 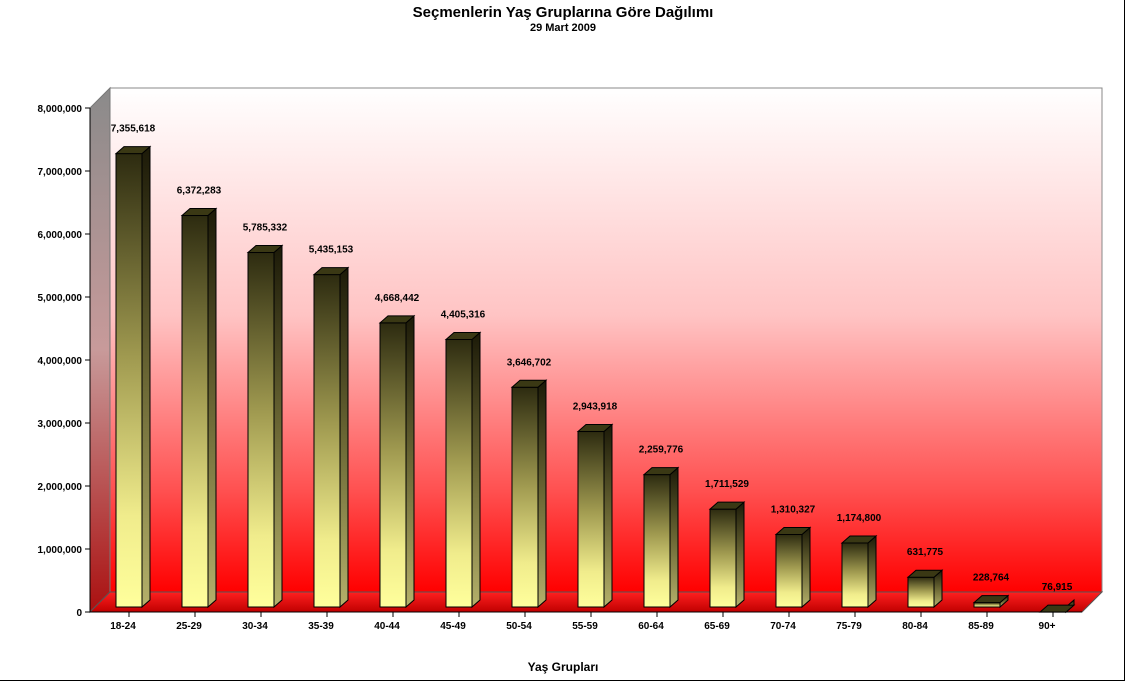 What do you see at coordinates (1057, 587) in the screenshot?
I see `data-label: 76,915` at bounding box center [1057, 587].